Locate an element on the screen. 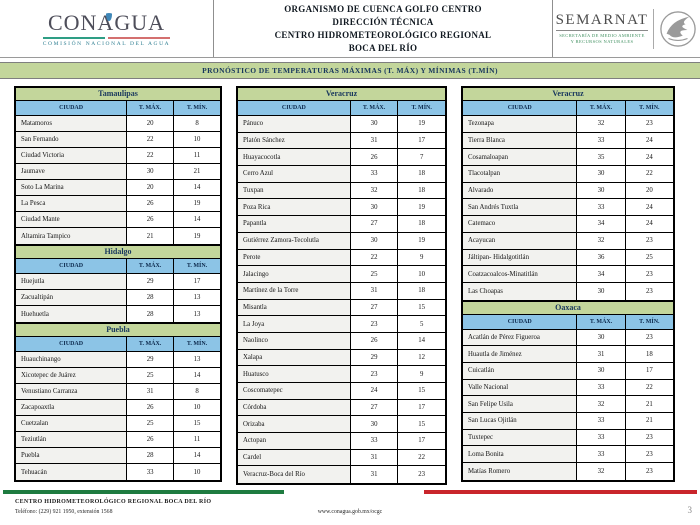  city-cell: San Felipe Usila is located at coordinates (520, 404).